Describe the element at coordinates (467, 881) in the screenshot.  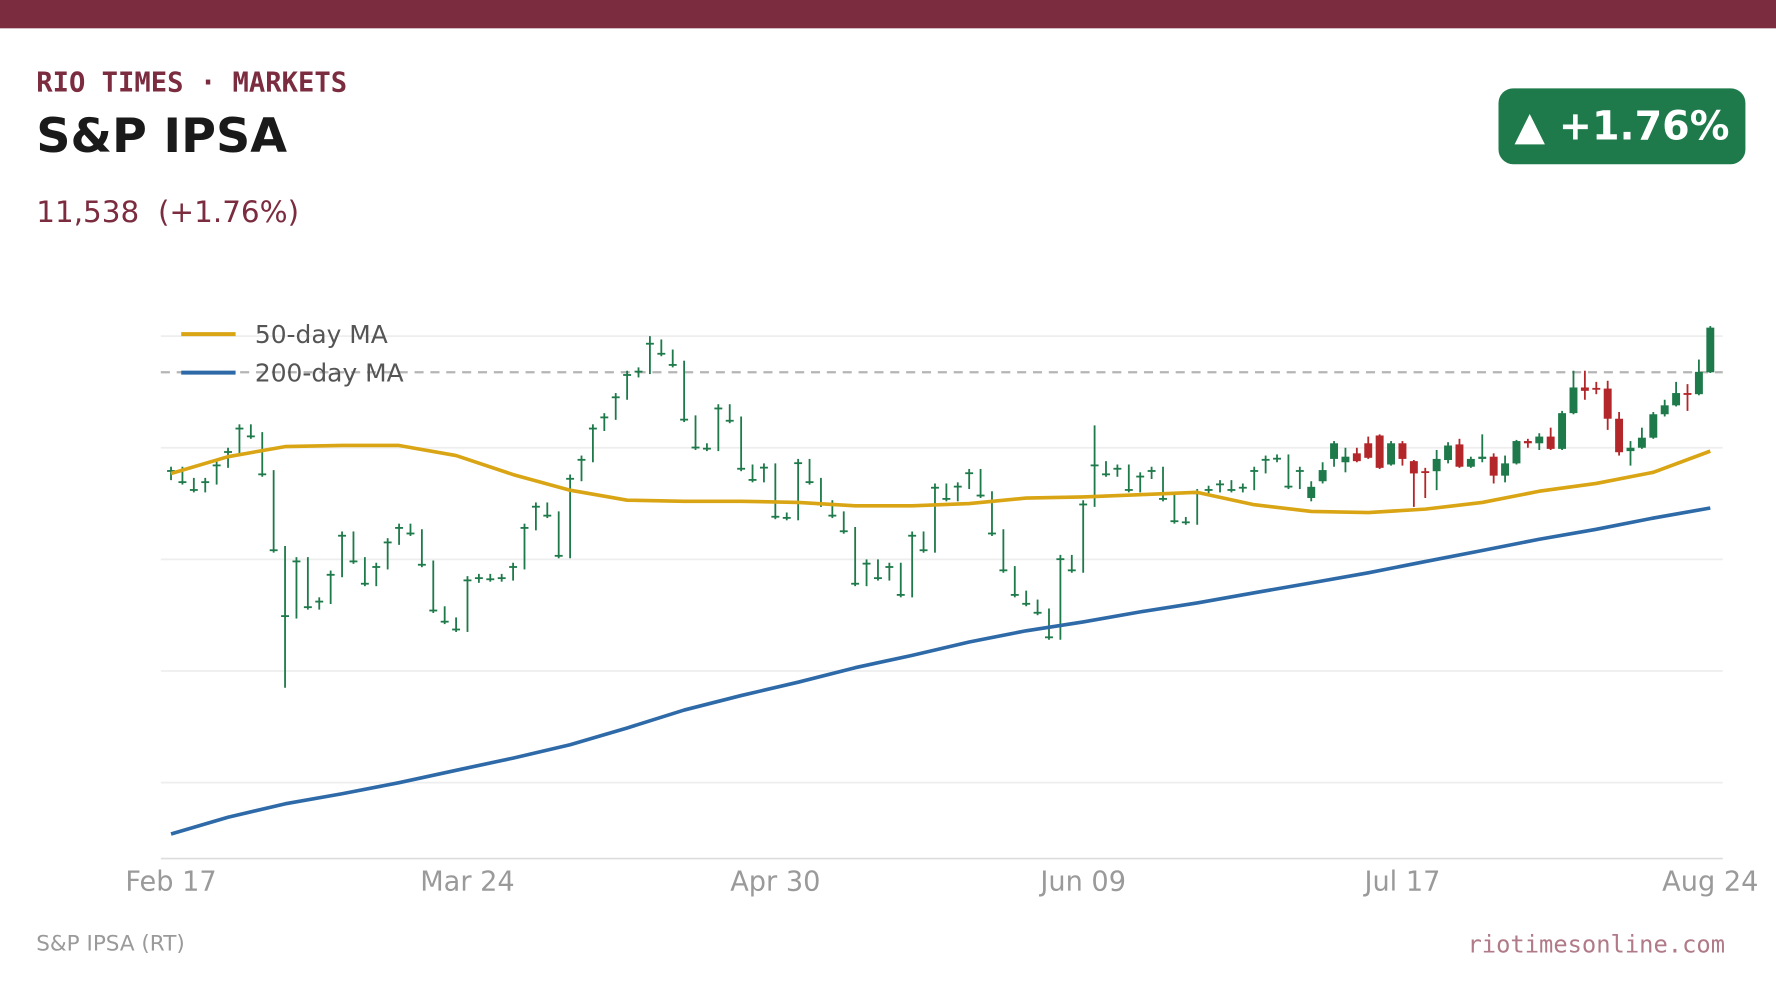
I see `x-tick-label: Mar 24` at that location.